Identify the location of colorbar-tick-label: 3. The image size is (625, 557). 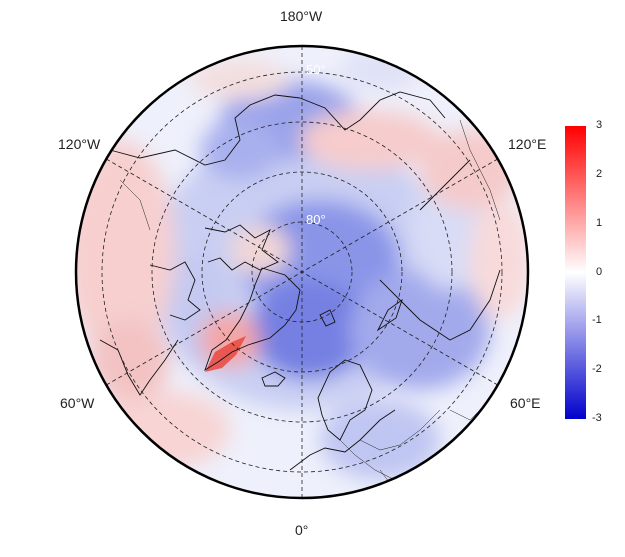
(599, 125).